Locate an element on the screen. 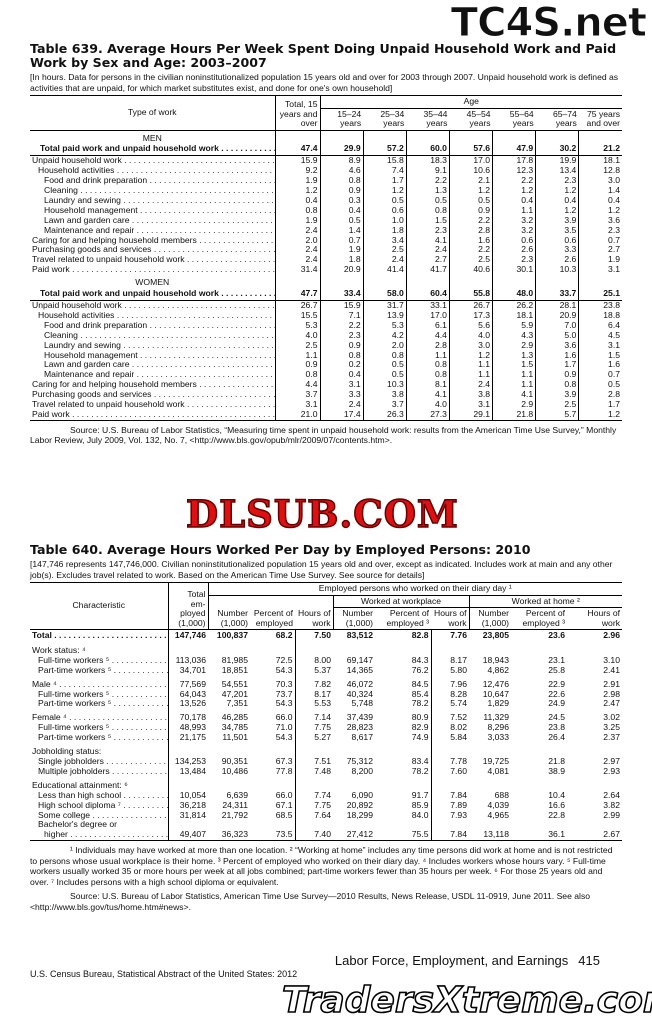 This screenshot has height=1024, width=652. cell-value: 3.2 is located at coordinates (514, 230).